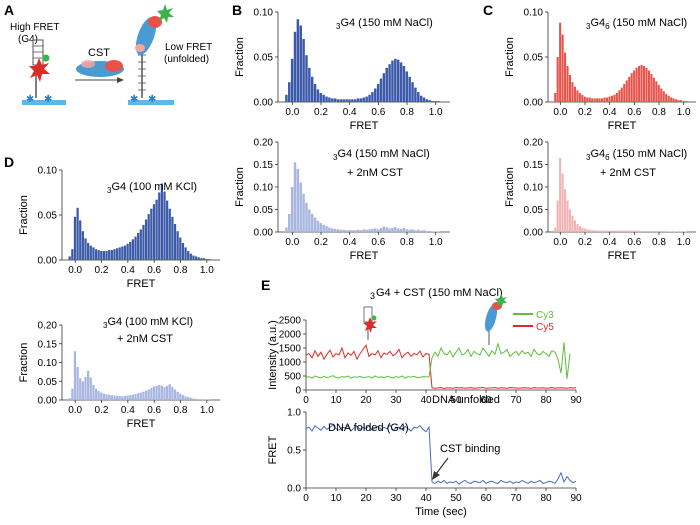 Image resolution: width=700 pixels, height=525 pixels. Describe the element at coordinates (610, 242) in the screenshot. I see `x-tick-label: 0.4` at that location.